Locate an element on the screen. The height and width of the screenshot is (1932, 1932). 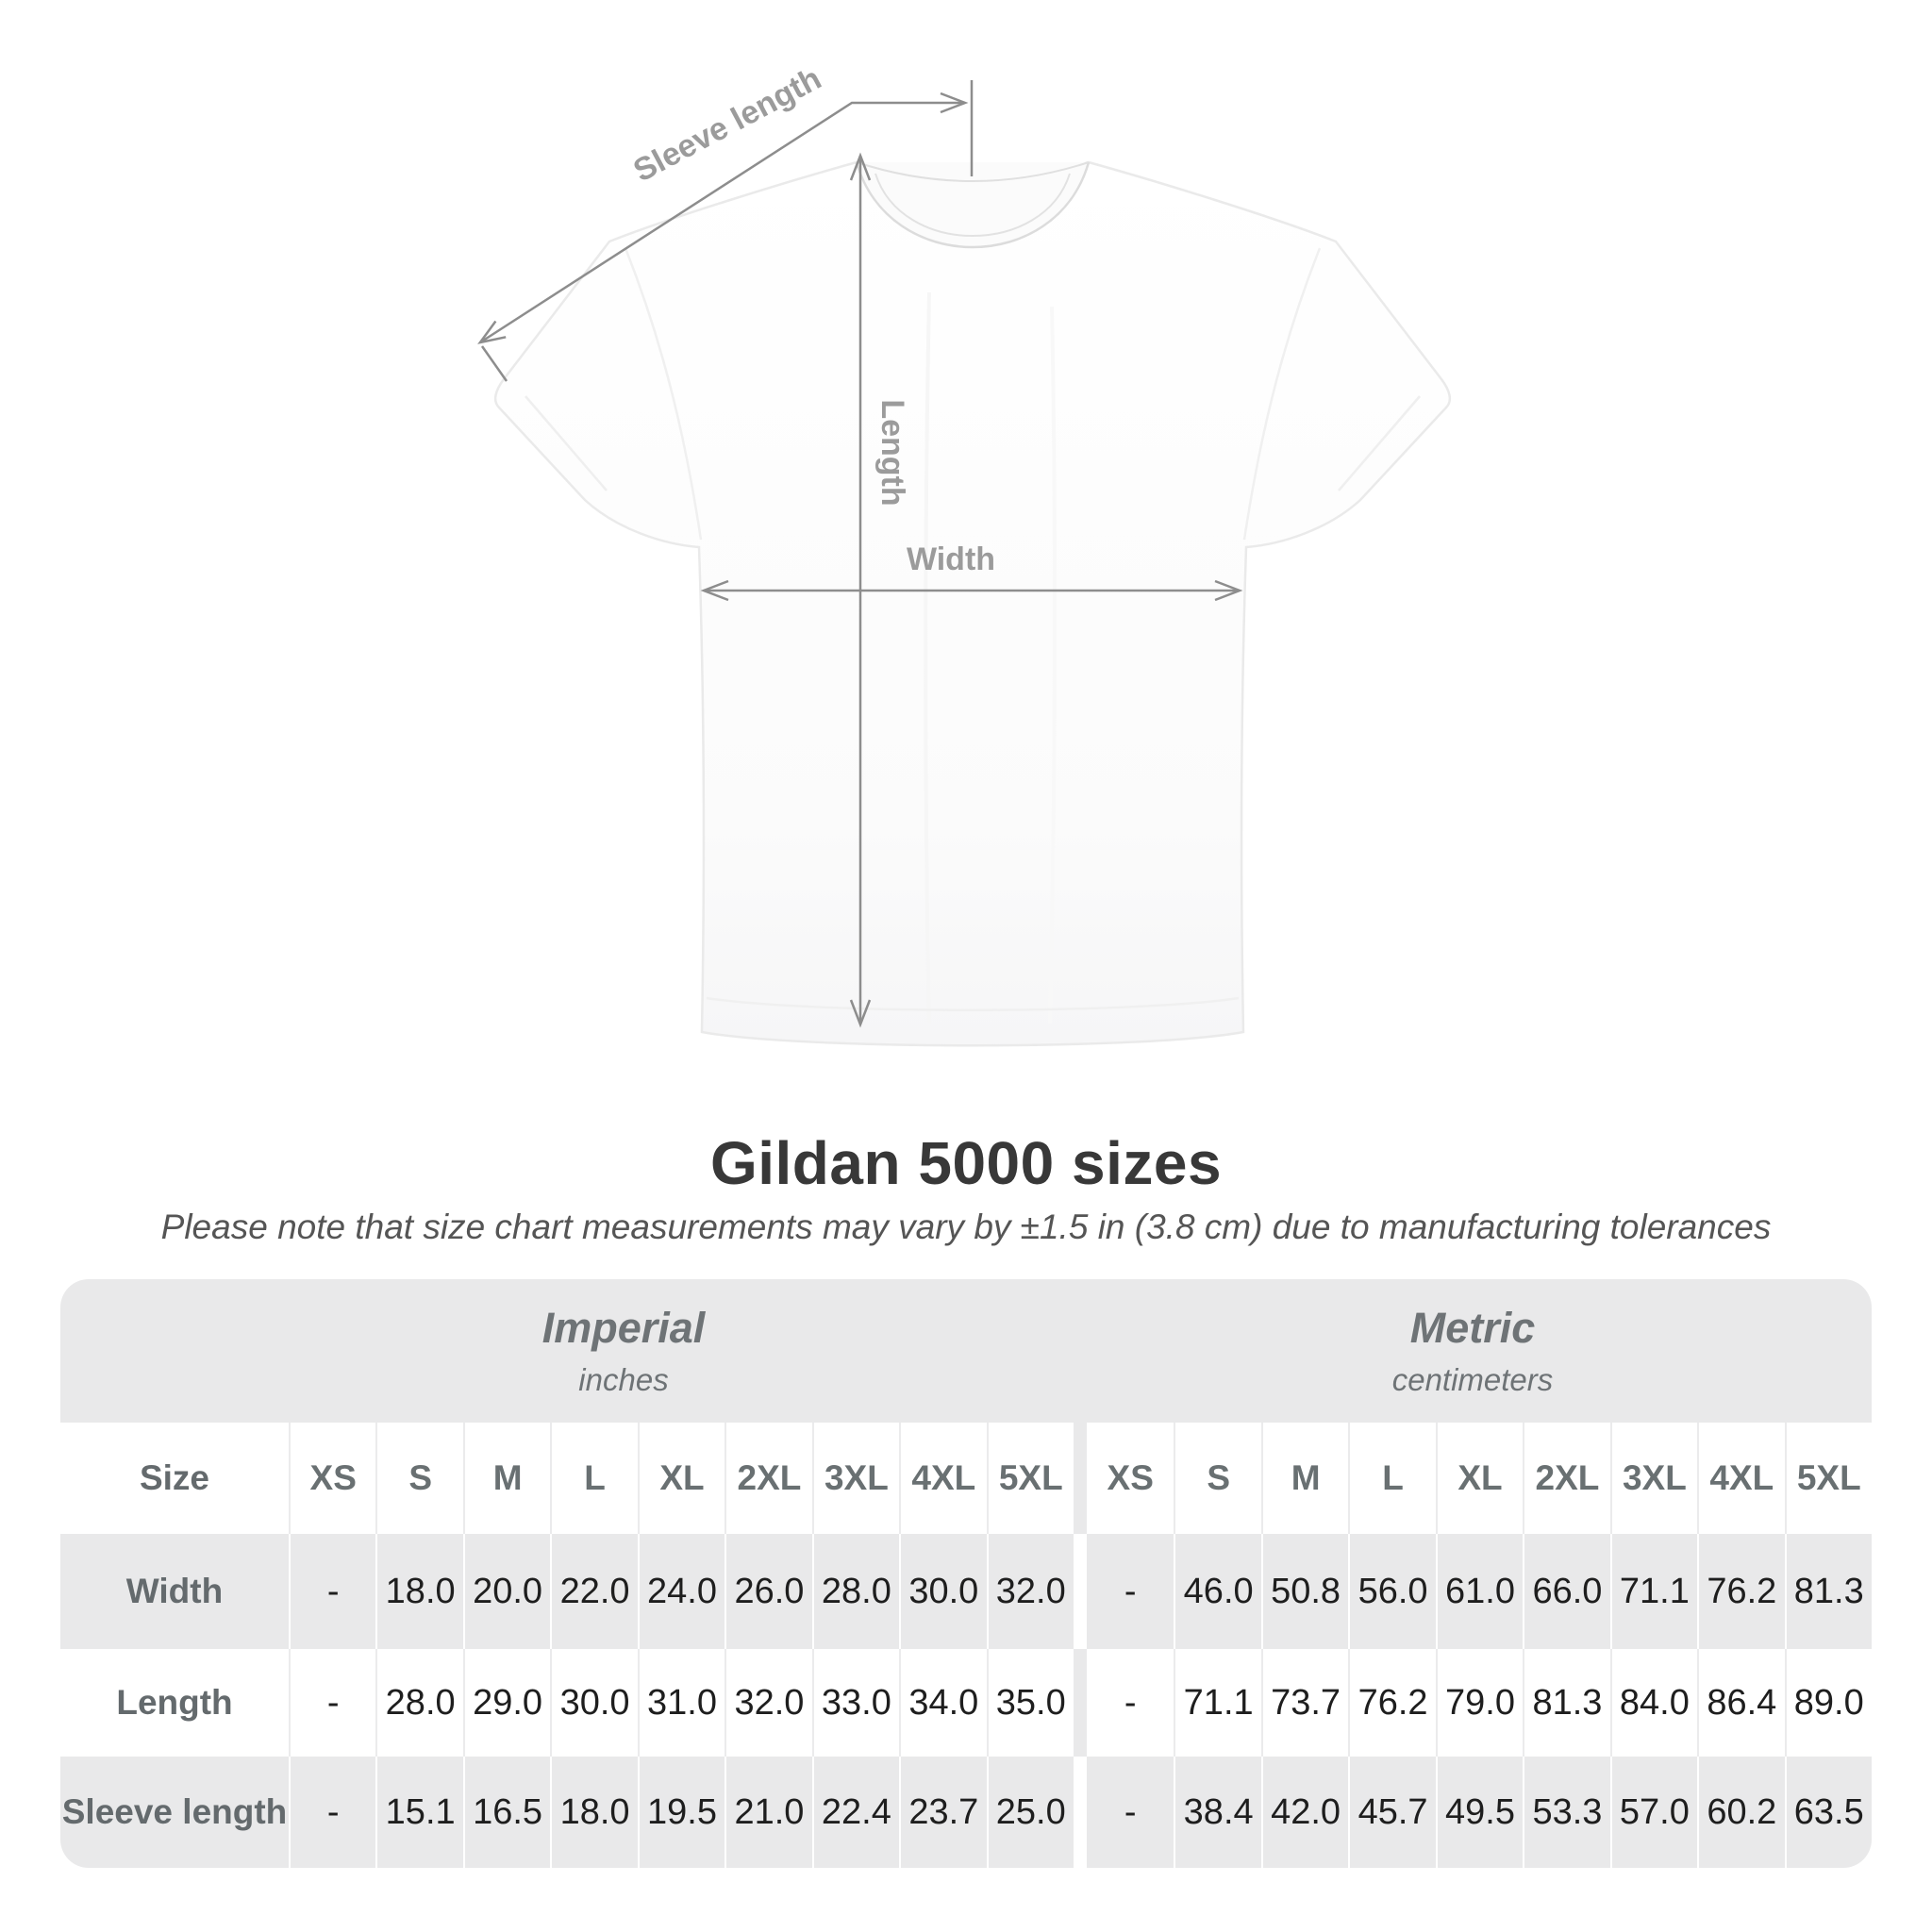
table-cell: 26.0 is located at coordinates (768, 1591).